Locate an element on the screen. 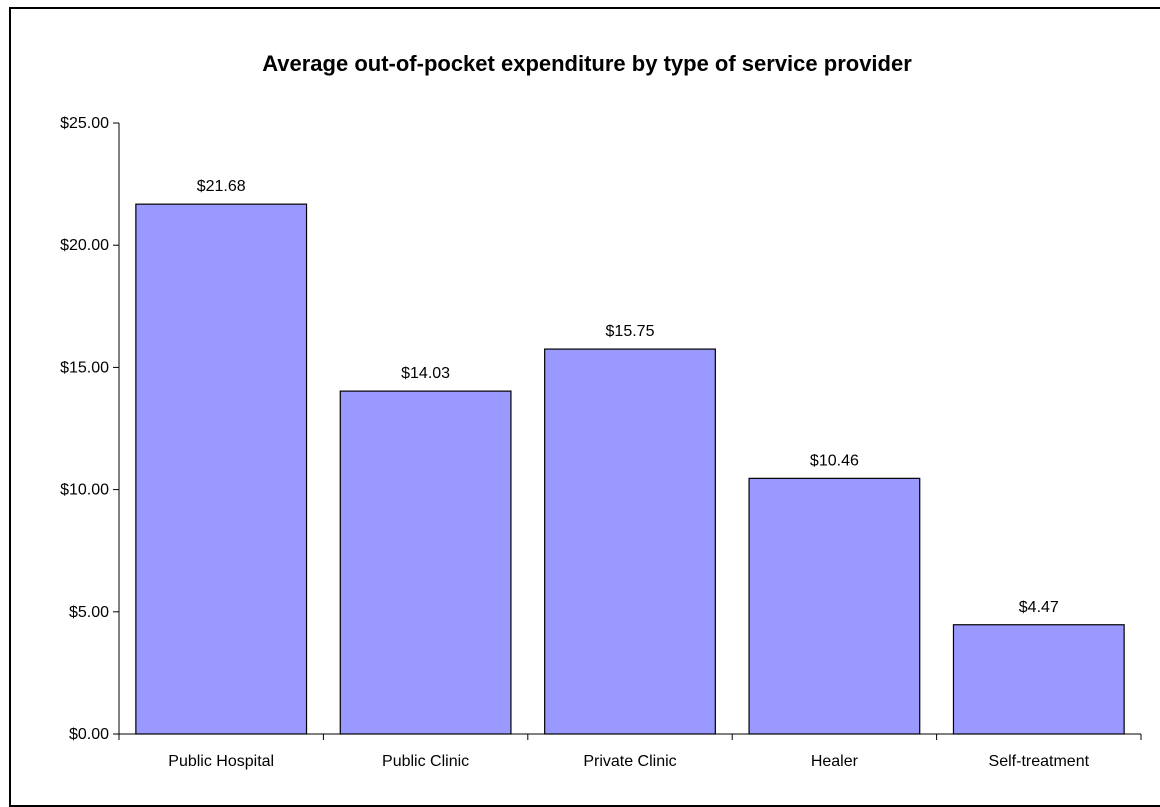  y-axis: $0.00 $5.00 $10.00 $15.00 $20.00 $25.00 is located at coordinates (90, 429).